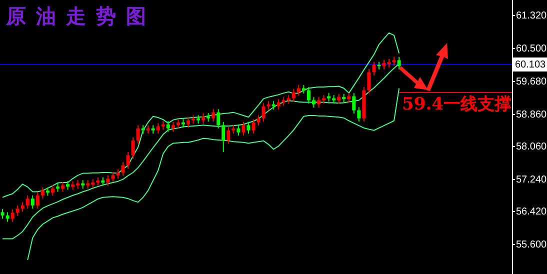  What do you see at coordinates (531, 244) in the screenshot?
I see `y-tick-label: 55.600` at bounding box center [531, 244].